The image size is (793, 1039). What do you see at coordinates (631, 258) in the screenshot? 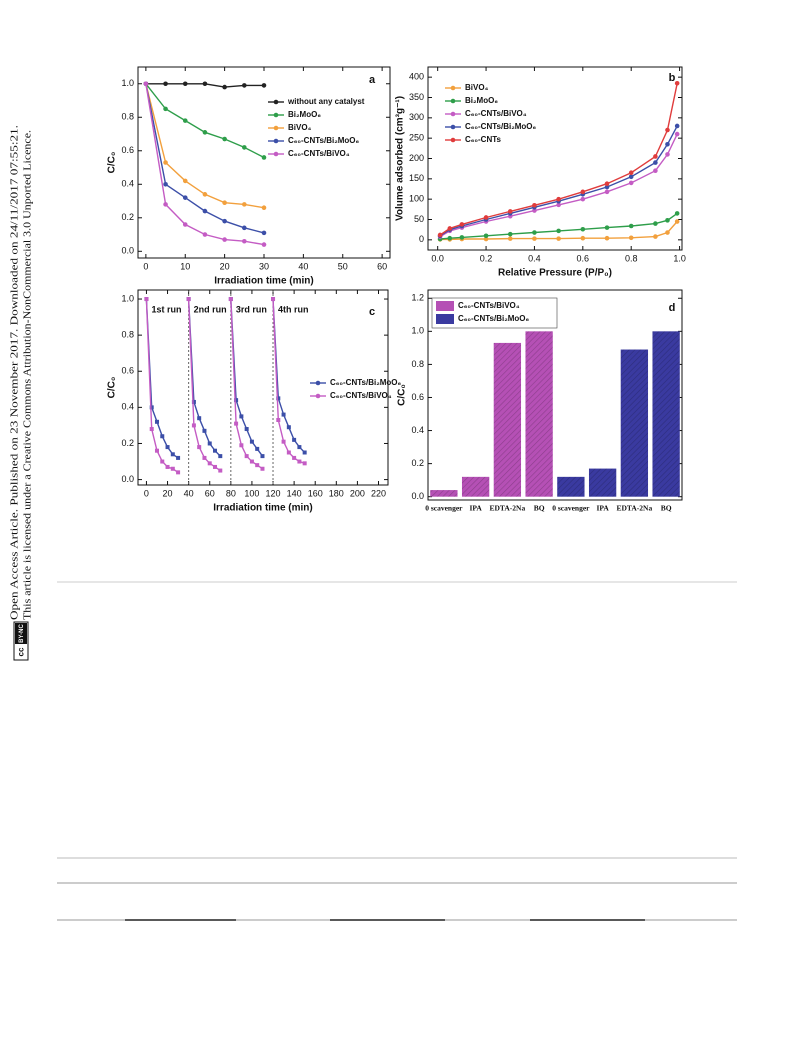
I see `x-tick-label: 0.8` at bounding box center [631, 258].